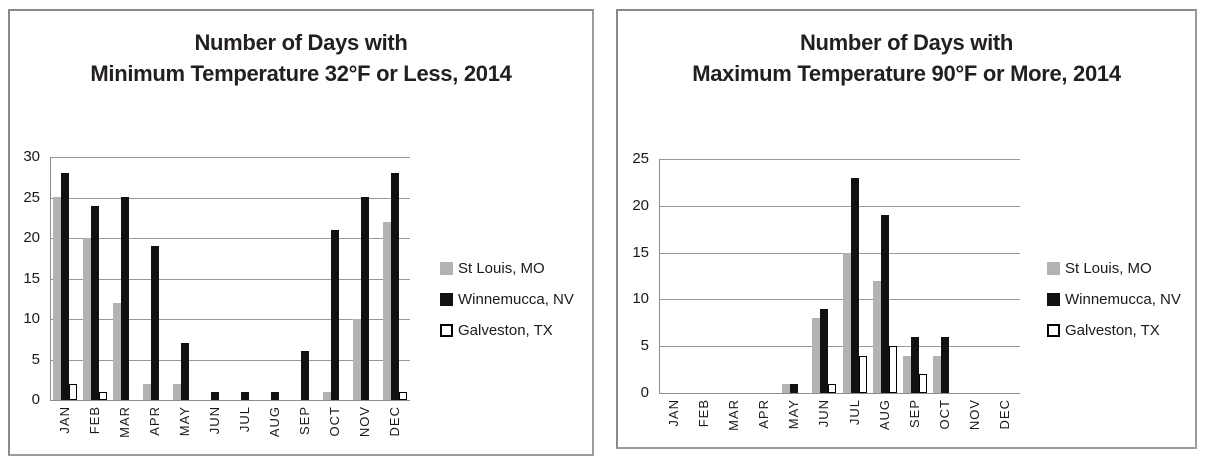 The width and height of the screenshot is (1208, 469). What do you see at coordinates (793, 414) in the screenshot?
I see `x-tick-label-may: MAY` at bounding box center [793, 414].